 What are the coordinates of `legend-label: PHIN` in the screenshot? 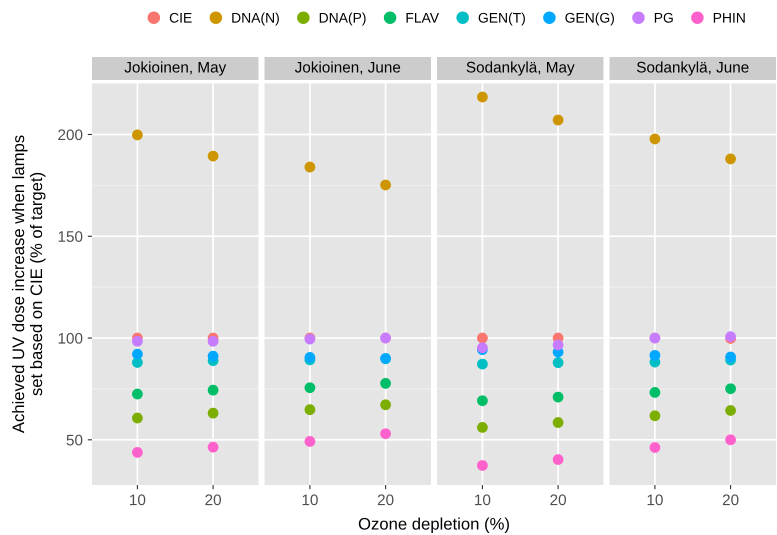 It's located at (729, 18).